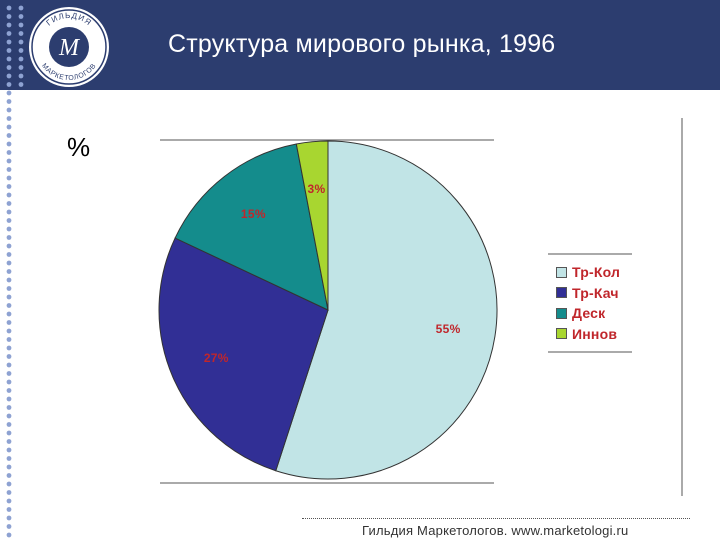 This screenshot has width=720, height=540. What do you see at coordinates (15, 271) in the screenshot?
I see `dotted-margin-decoration` at bounding box center [15, 271].